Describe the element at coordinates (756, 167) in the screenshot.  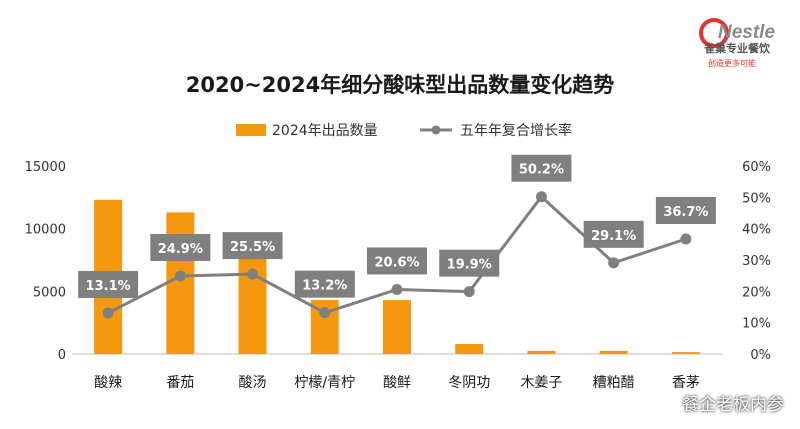
I see `y-right-tick-label: 60%` at that location.